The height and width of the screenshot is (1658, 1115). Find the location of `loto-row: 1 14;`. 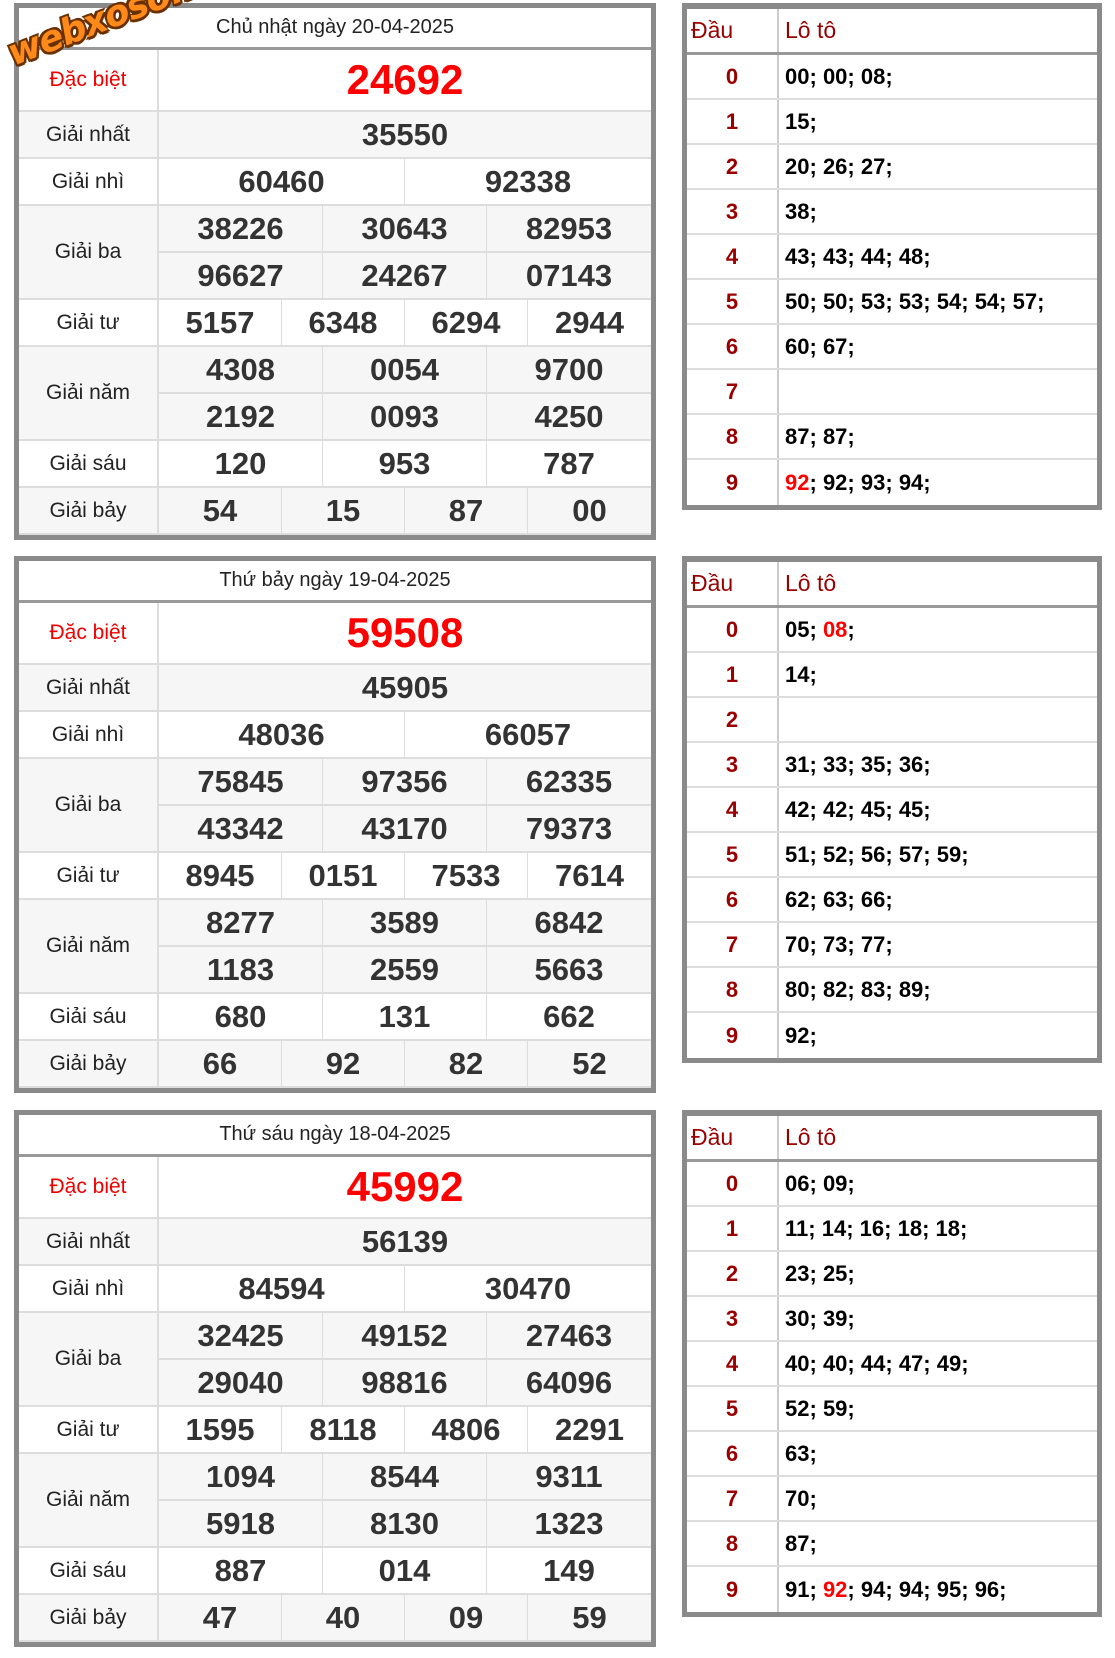

loto-row: 1 14; is located at coordinates (892, 675).